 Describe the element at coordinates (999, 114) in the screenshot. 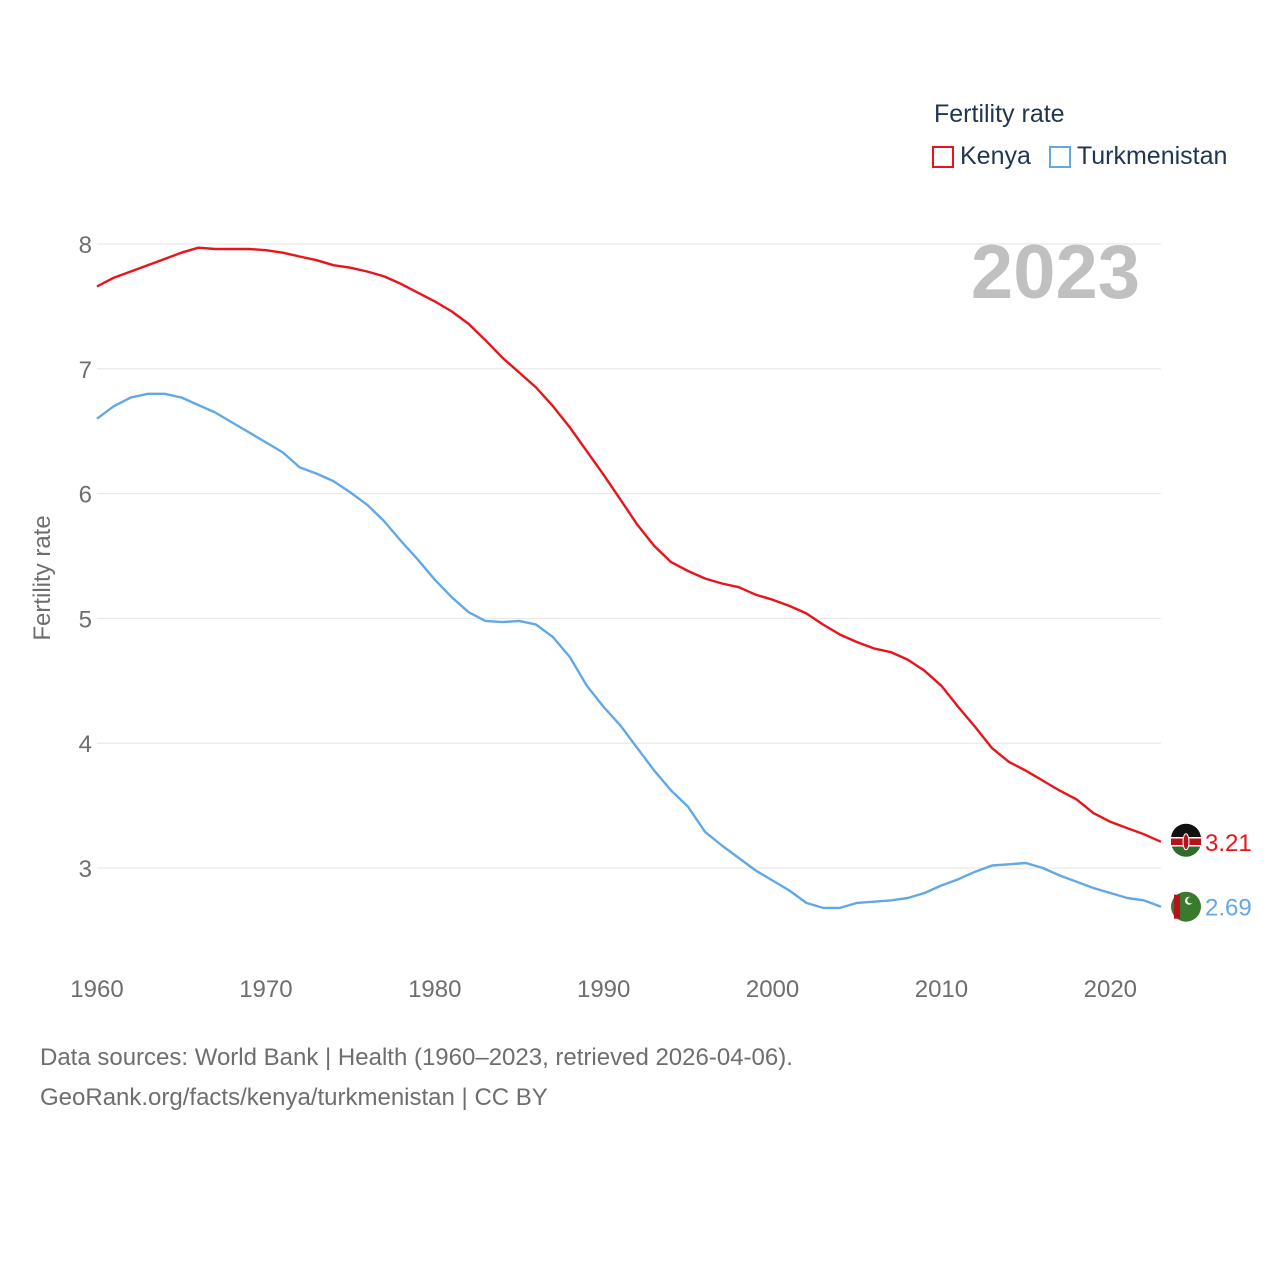

I see `legend-title: Fertility rate` at that location.